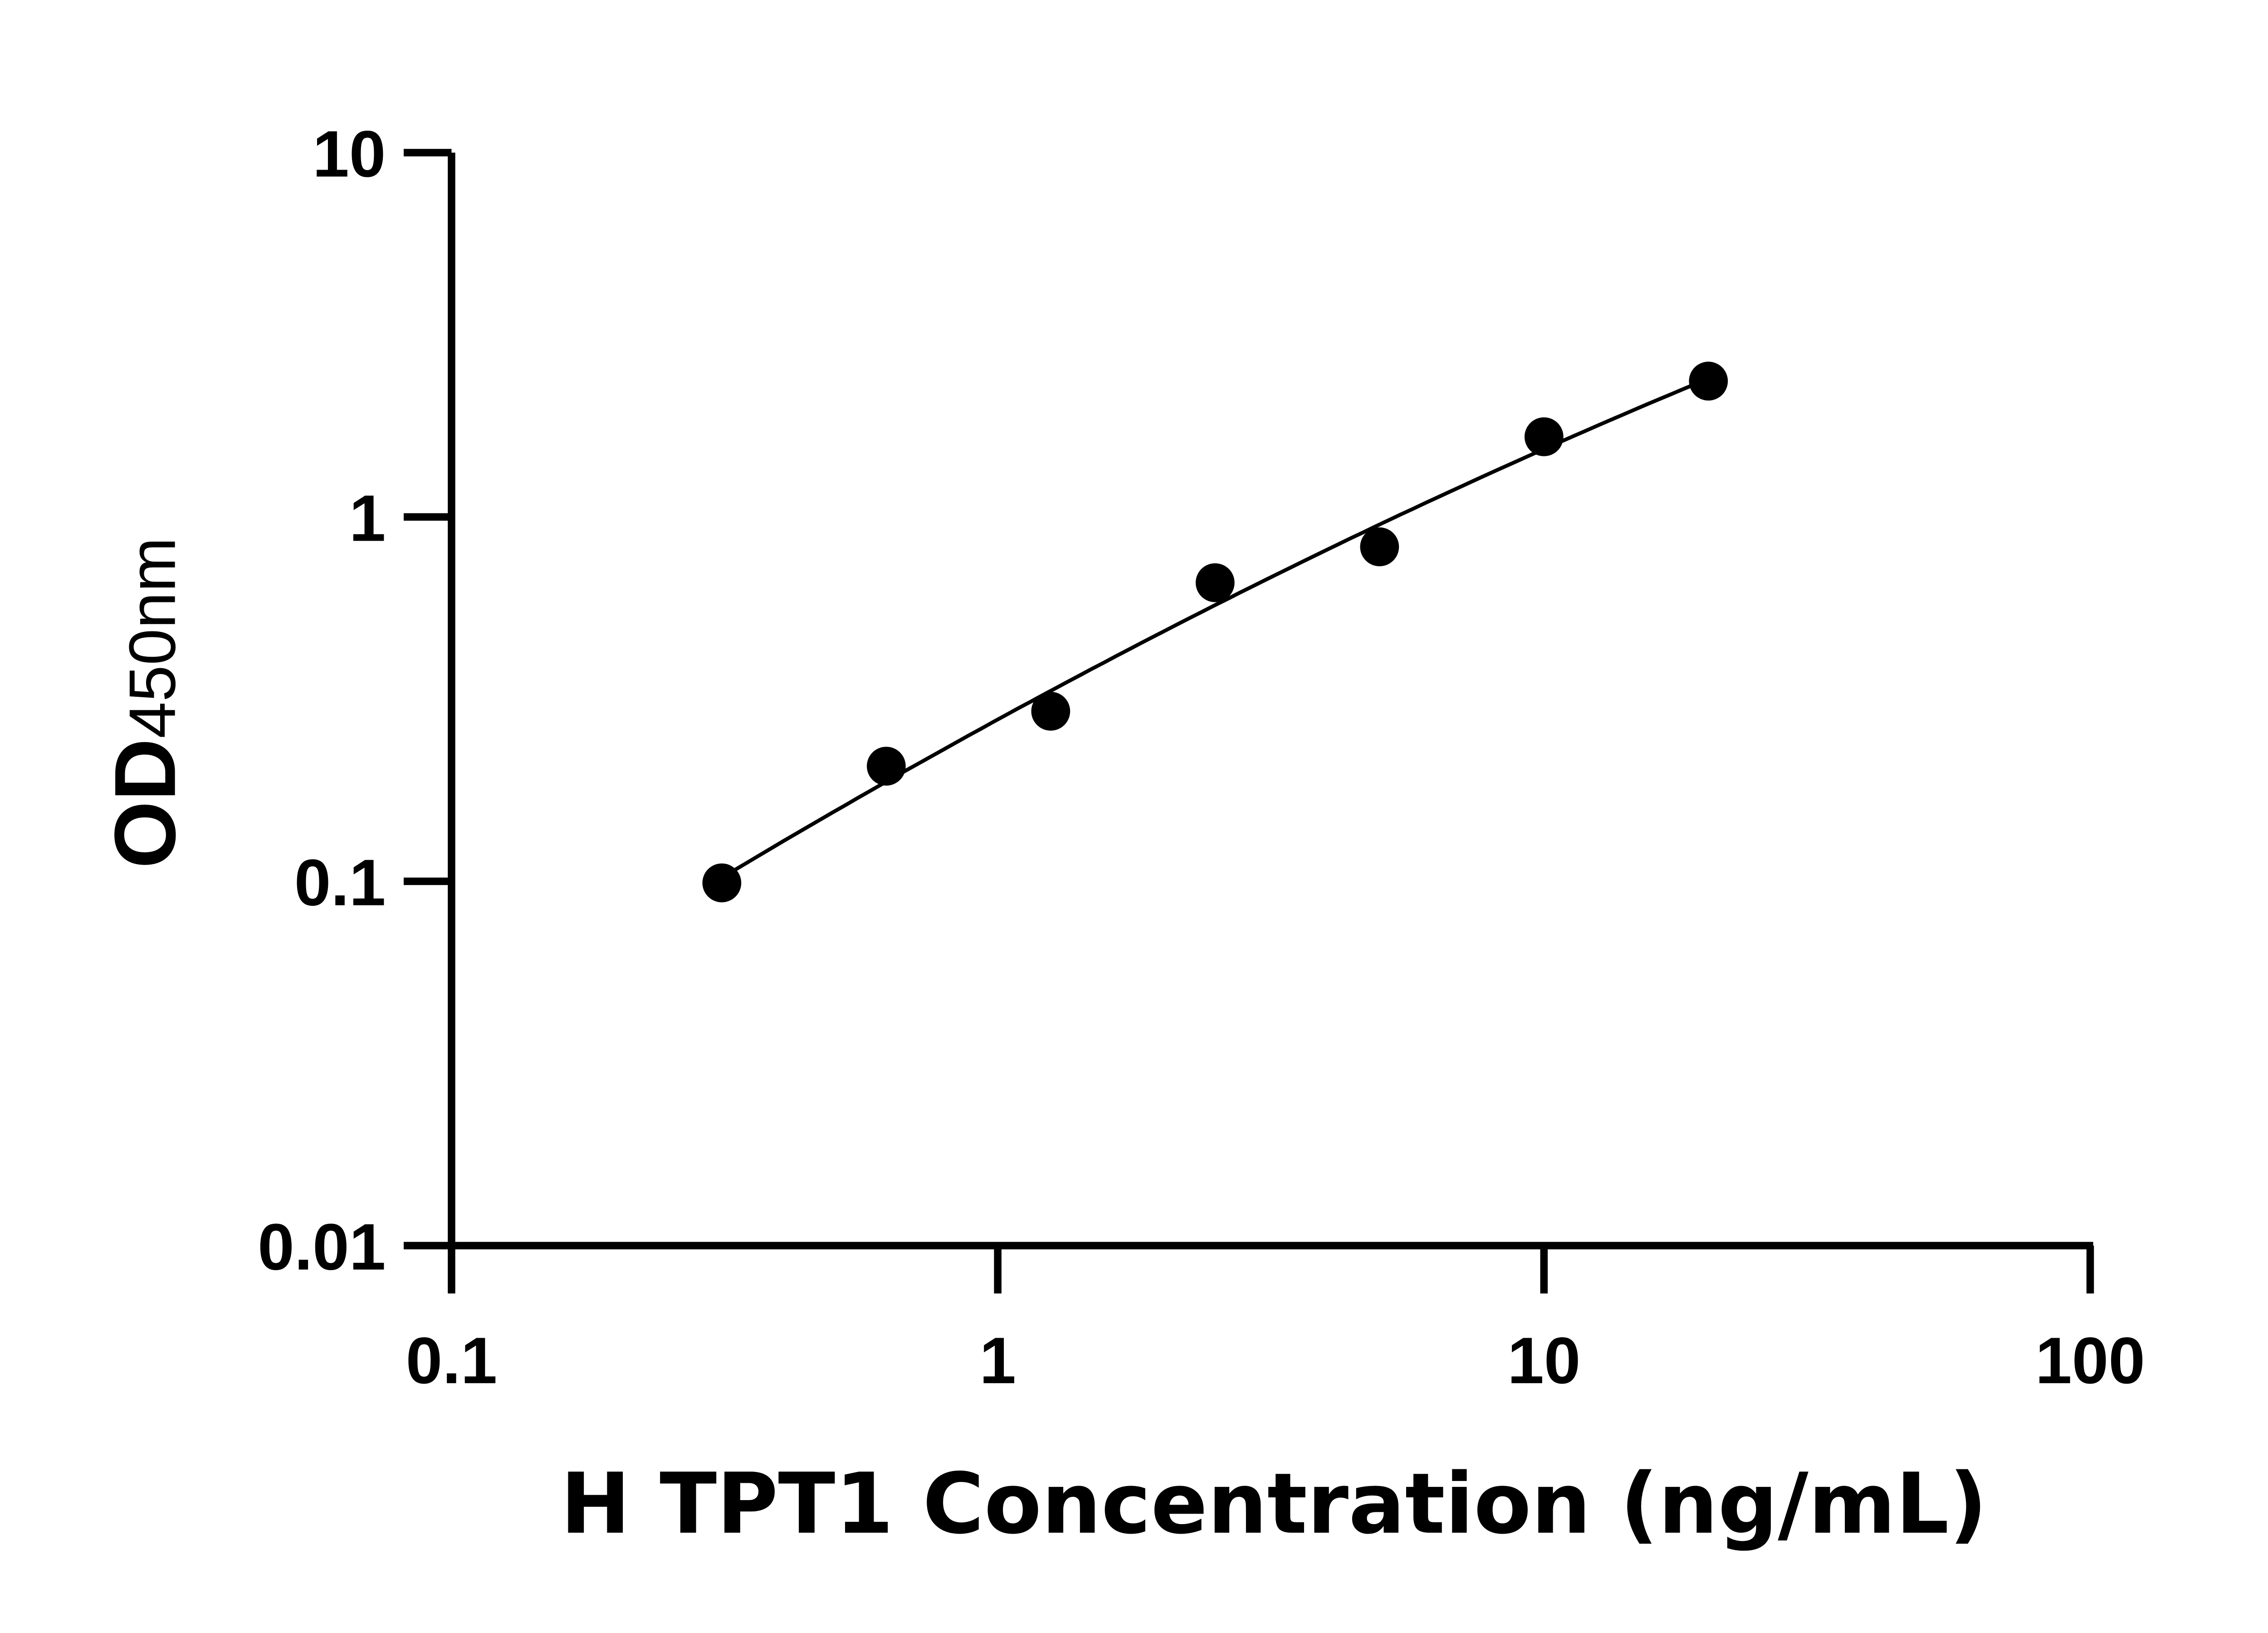  What do you see at coordinates (350, 154) in the screenshot?
I see `y-tick-label: 10` at bounding box center [350, 154].